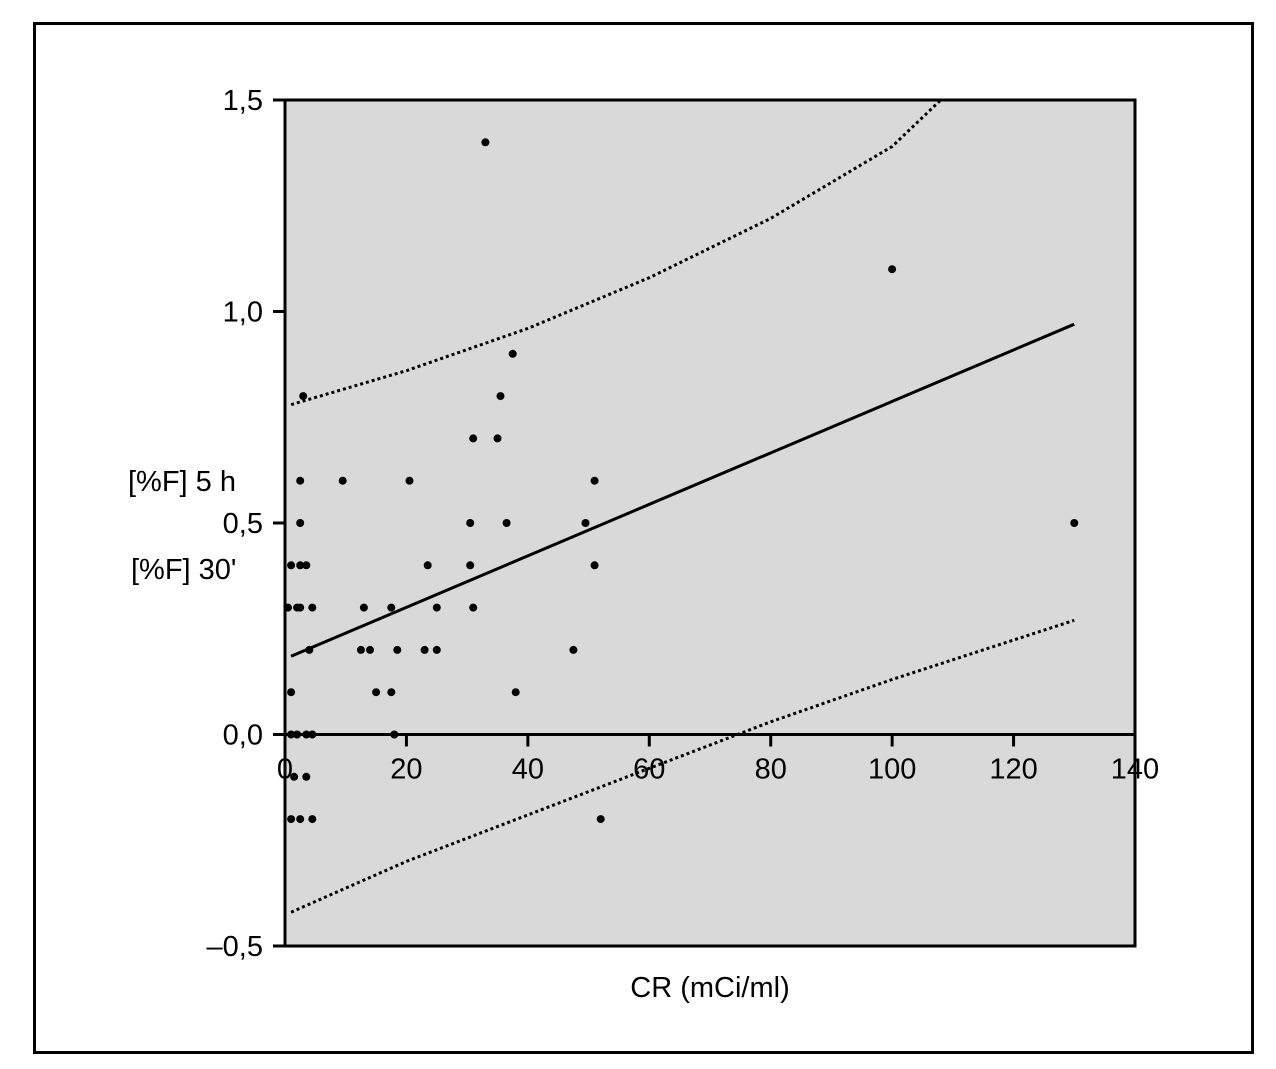 The image size is (1276, 1069). Describe the element at coordinates (718, 760) in the screenshot. I see `x-axis: 0 20 40 60 80 100 120 140` at that location.